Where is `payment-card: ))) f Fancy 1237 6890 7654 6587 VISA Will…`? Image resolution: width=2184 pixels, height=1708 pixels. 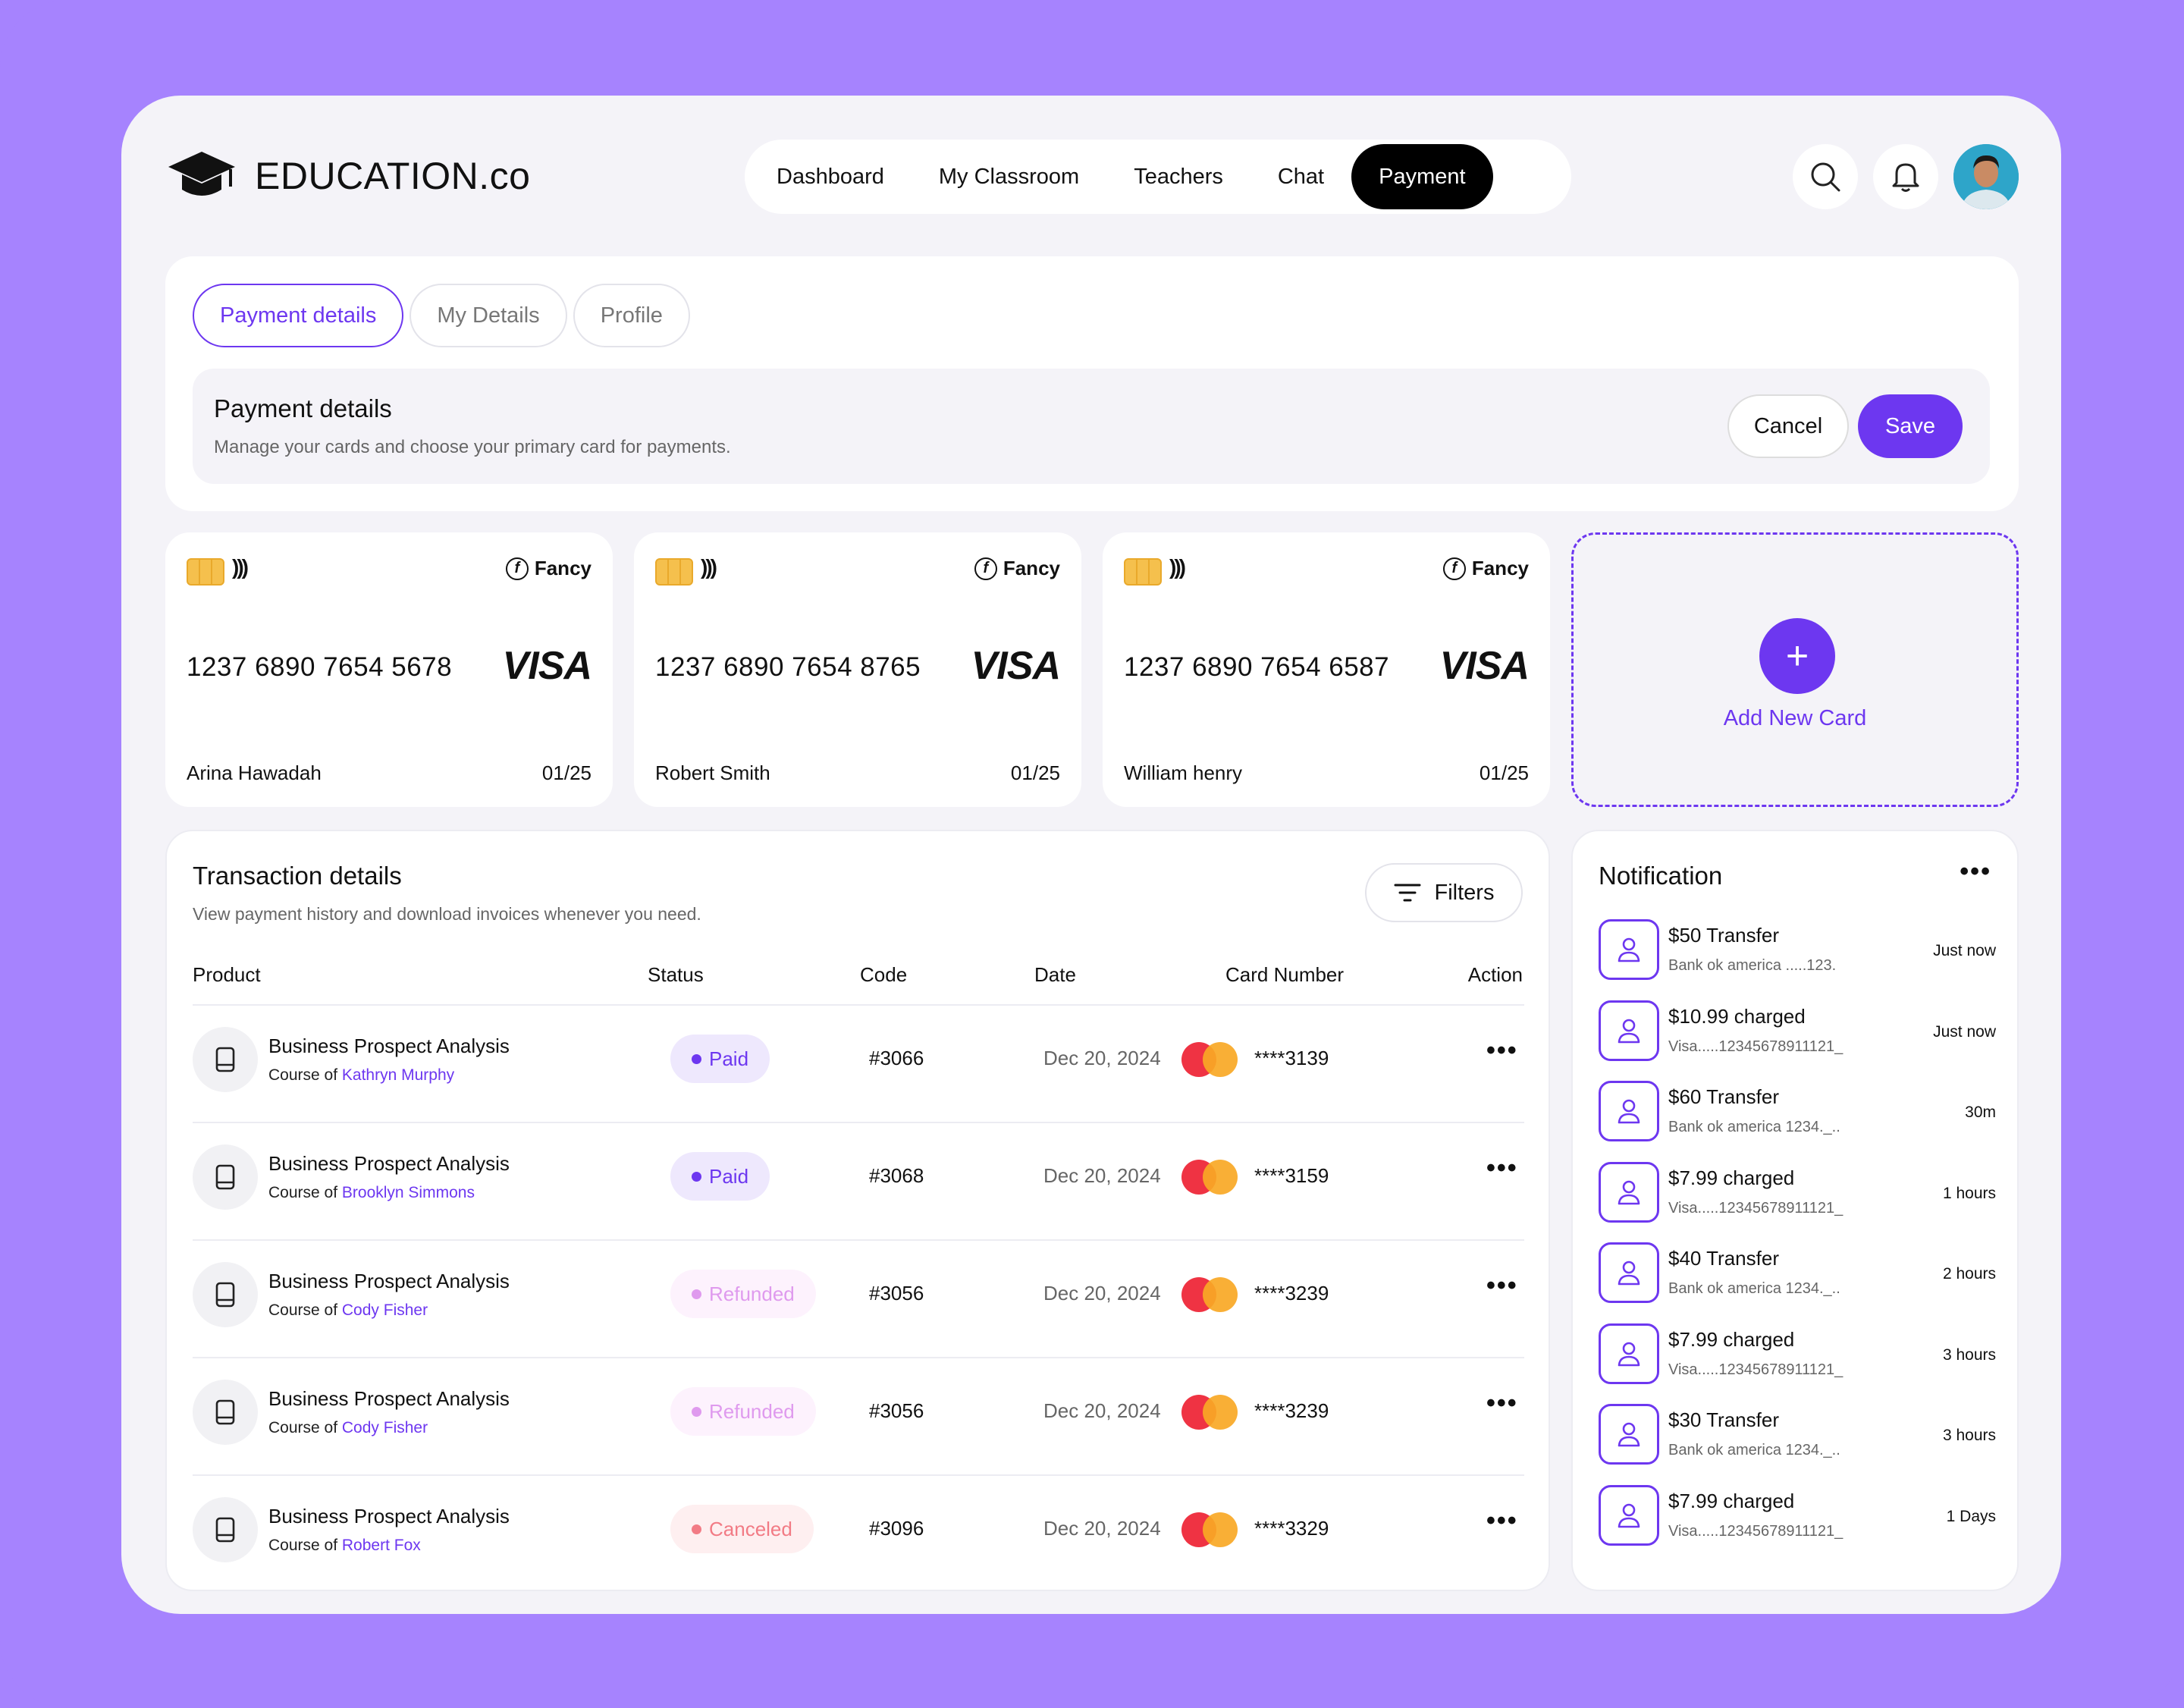
payment-card: ))) f Fancy 1237 6890 7654 6587 VISA Will… is located at coordinates (1326, 669).